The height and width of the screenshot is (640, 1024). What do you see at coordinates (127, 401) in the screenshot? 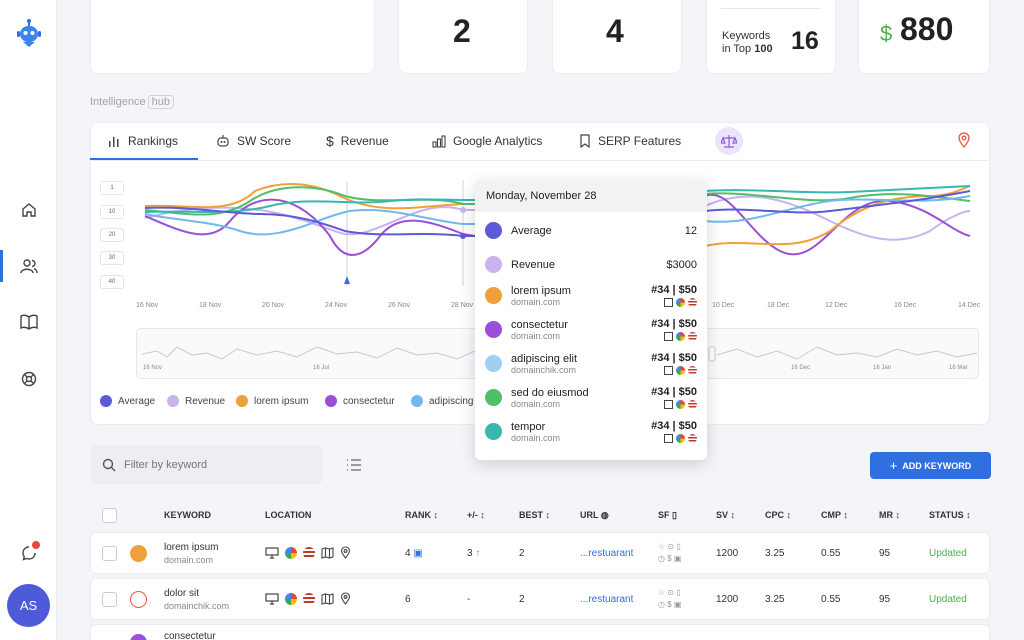
I see `legend-average: Average` at bounding box center [127, 401].